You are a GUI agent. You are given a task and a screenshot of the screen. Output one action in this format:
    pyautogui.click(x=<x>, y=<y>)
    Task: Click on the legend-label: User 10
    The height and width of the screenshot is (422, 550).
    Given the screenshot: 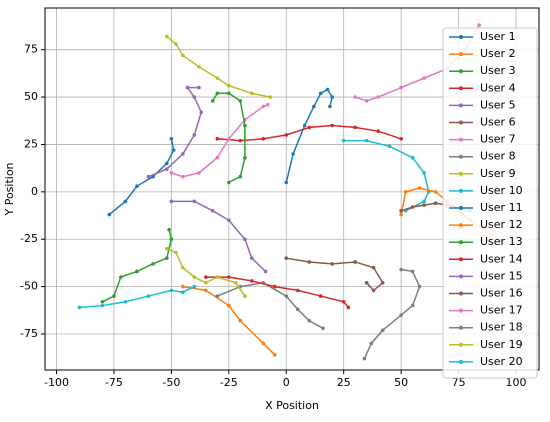 What is the action you would take?
    pyautogui.click(x=501, y=190)
    